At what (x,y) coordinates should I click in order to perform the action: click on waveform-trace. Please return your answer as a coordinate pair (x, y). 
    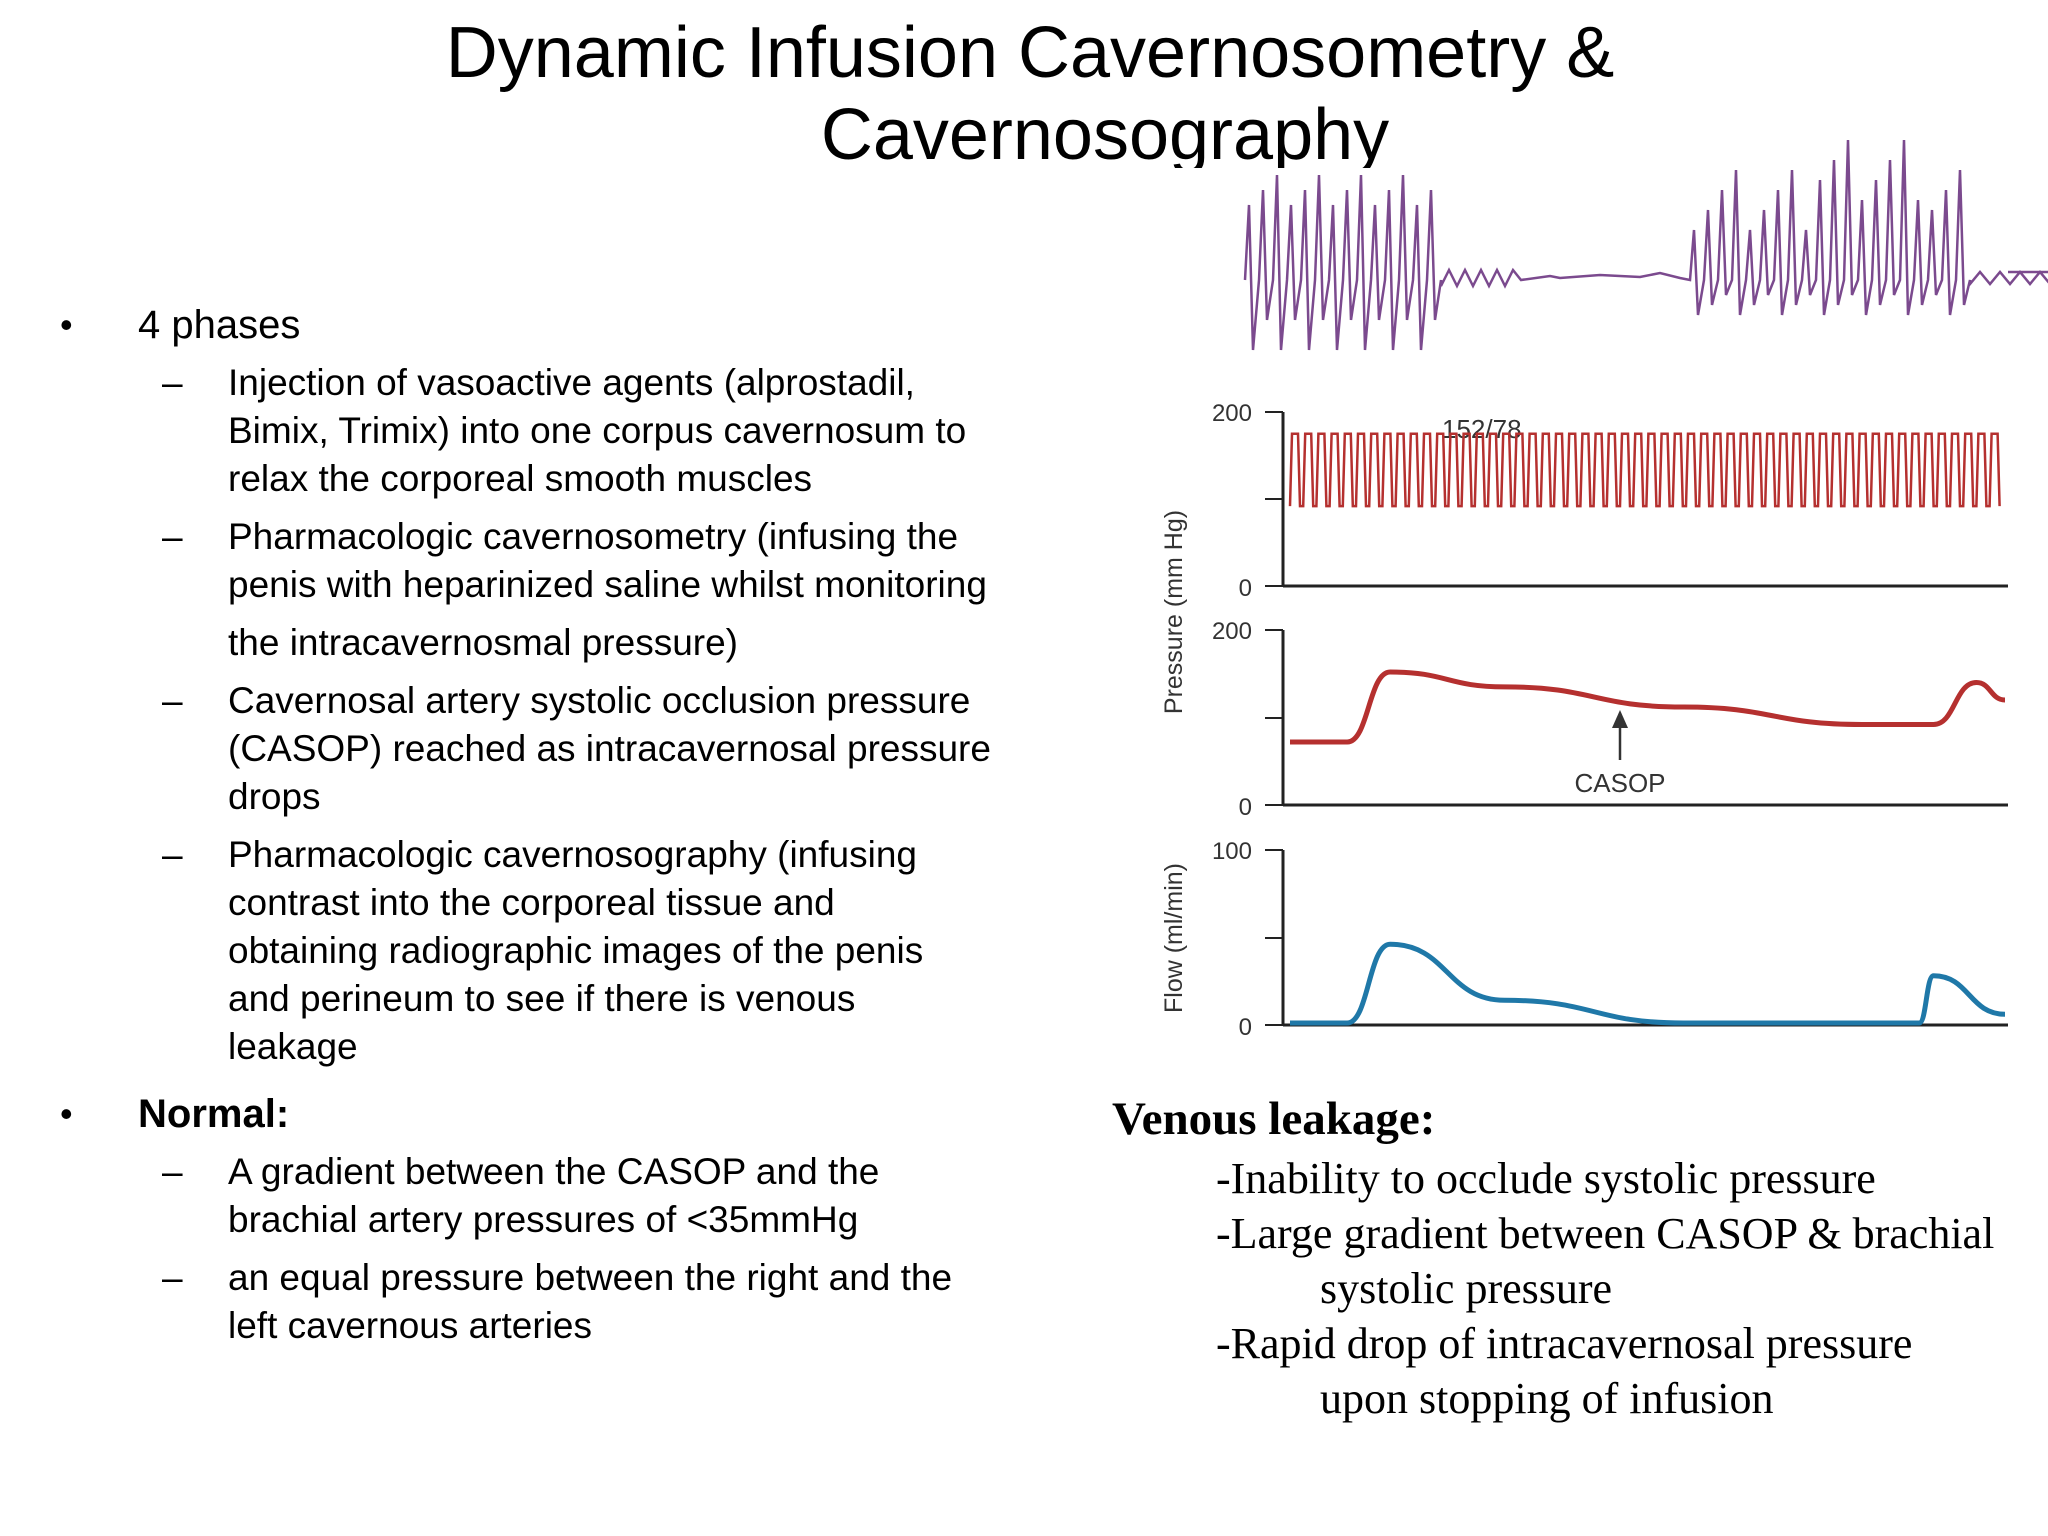
    Looking at the image, I should click on (1645, 245).